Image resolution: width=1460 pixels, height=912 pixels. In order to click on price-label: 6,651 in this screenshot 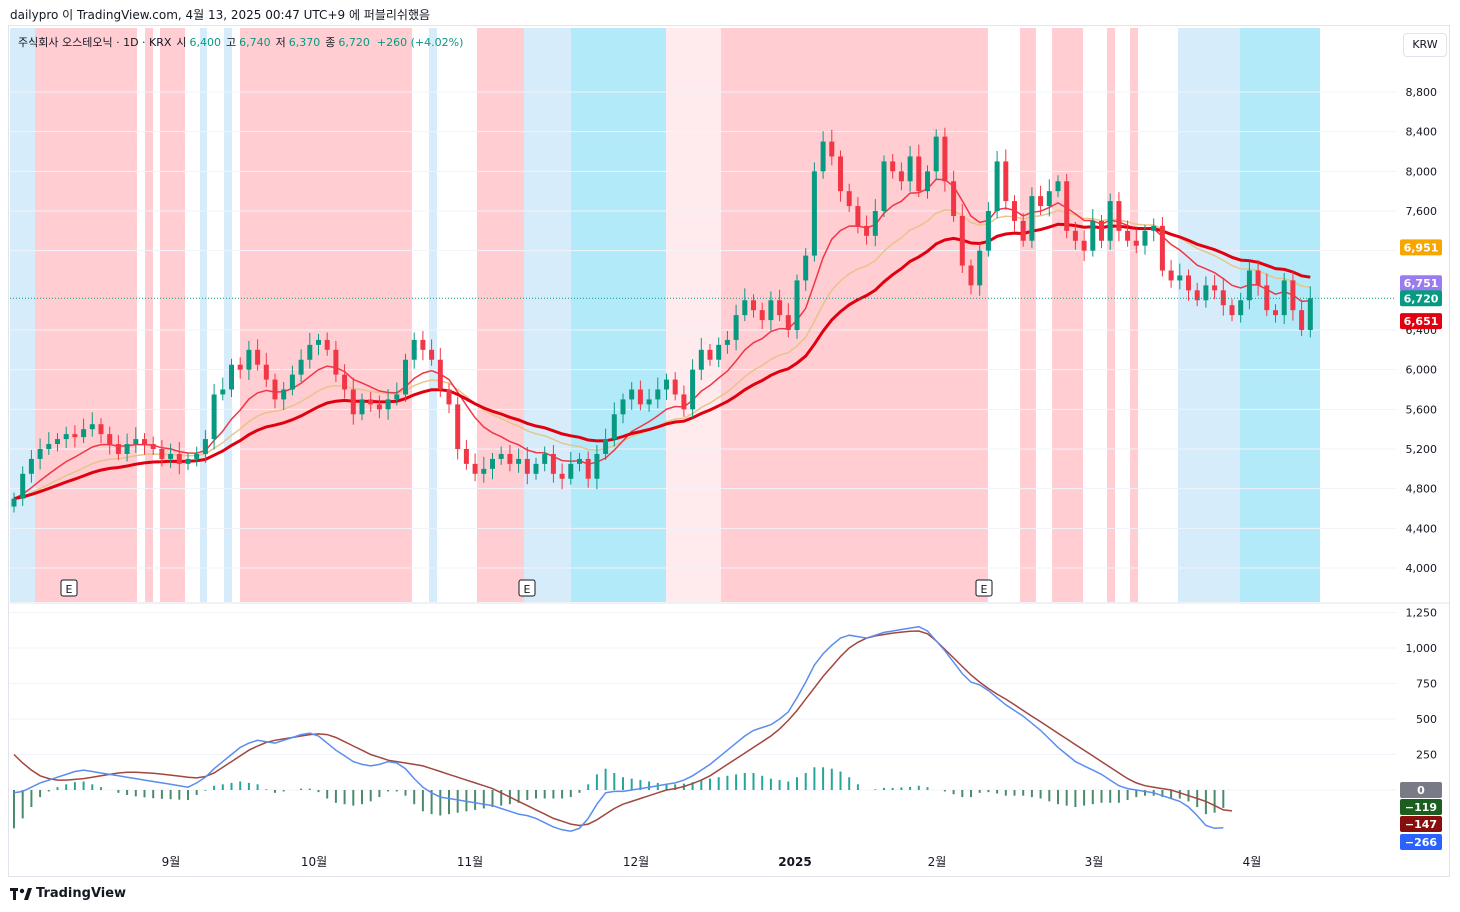, I will do `click(1421, 321)`.